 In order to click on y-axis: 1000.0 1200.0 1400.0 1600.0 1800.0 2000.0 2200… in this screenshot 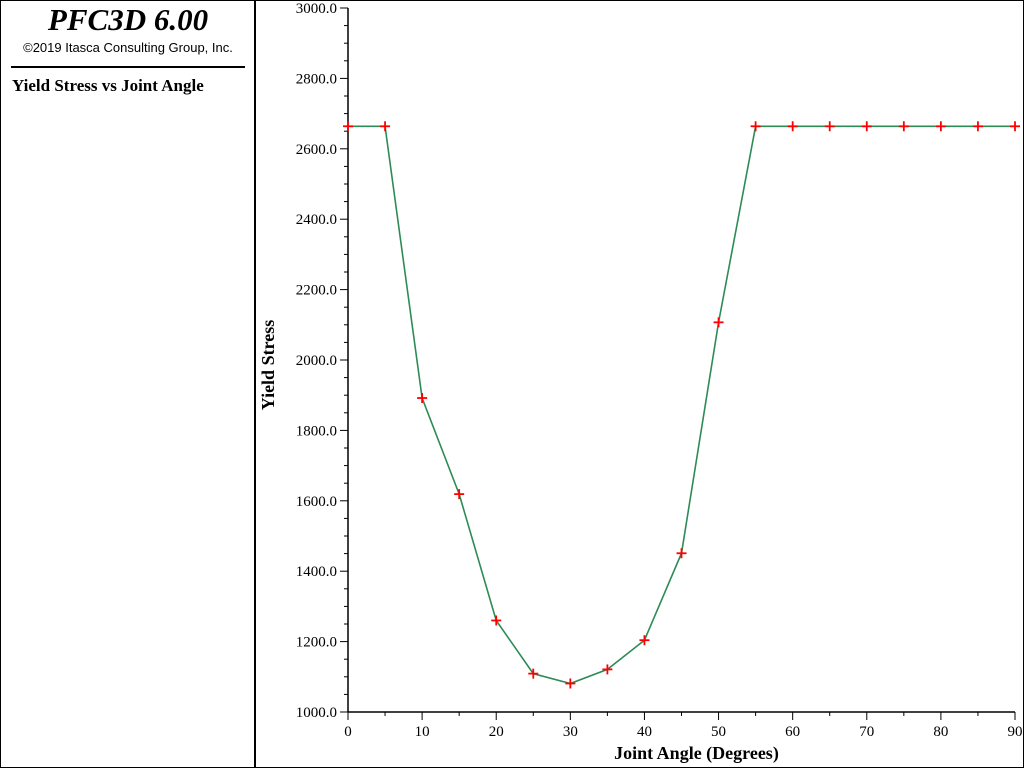, I will do `click(322, 361)`.